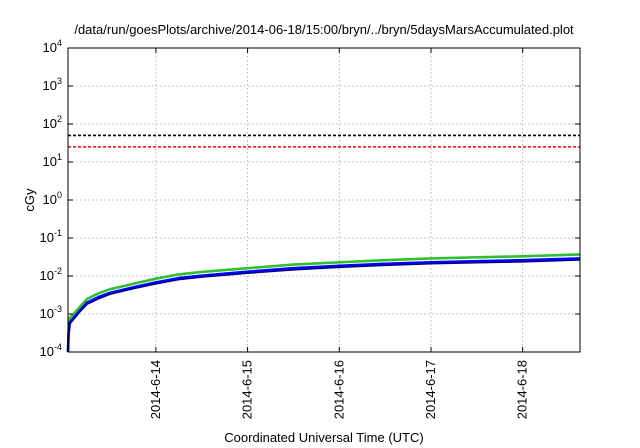  What do you see at coordinates (324, 141) in the screenshot?
I see `reference-lines` at bounding box center [324, 141].